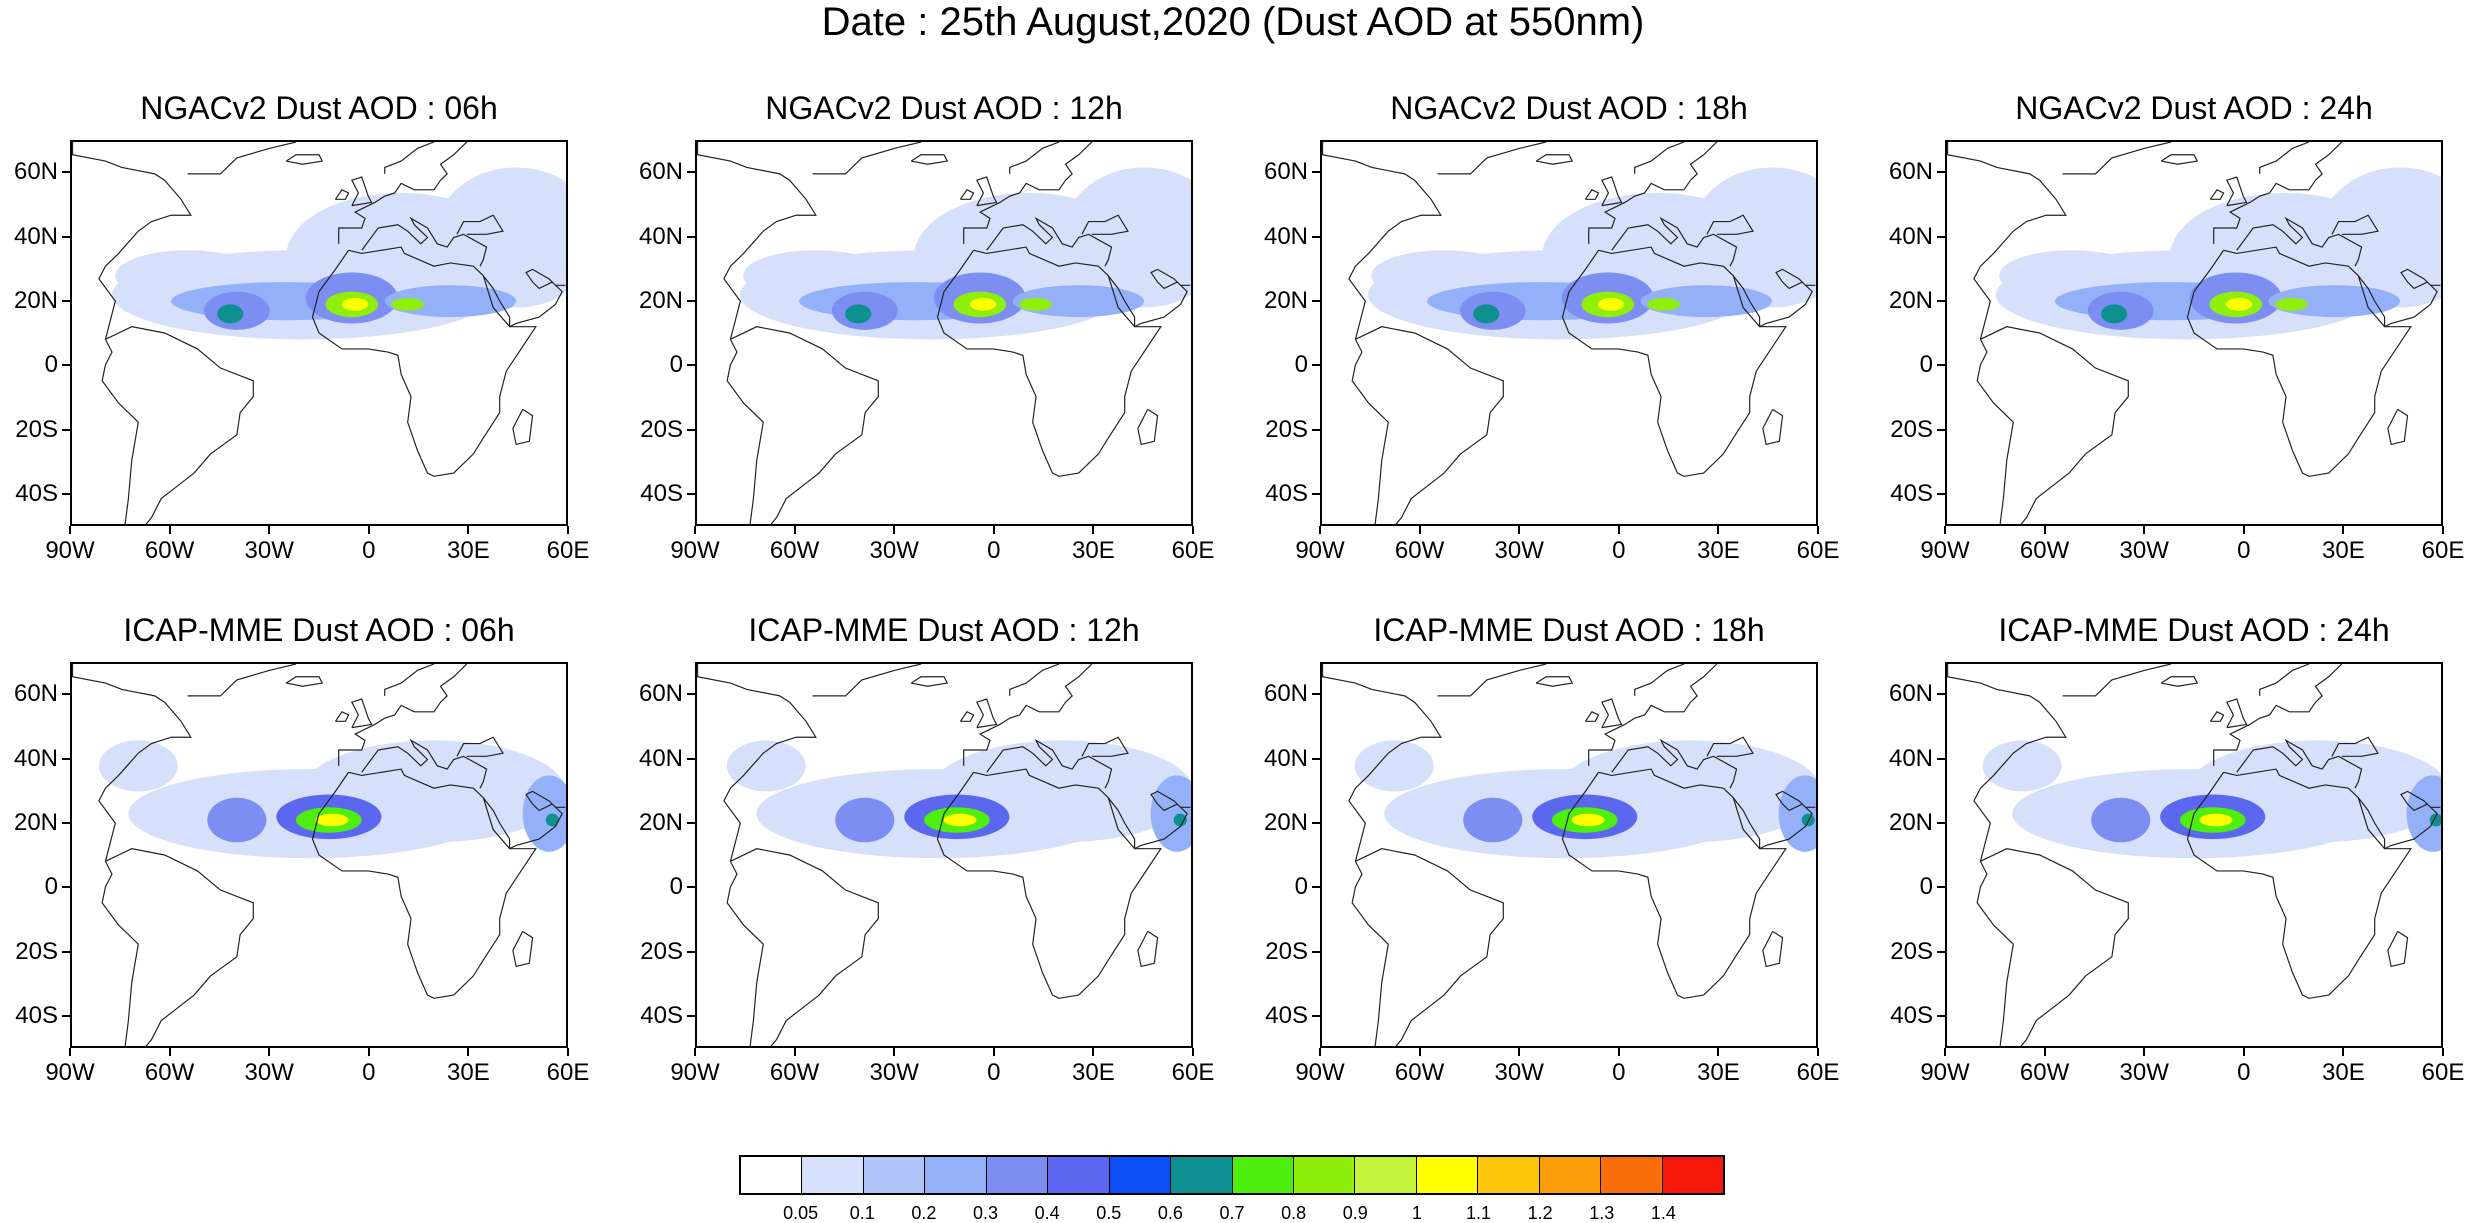 Image resolution: width=2466 pixels, height=1223 pixels. Describe the element at coordinates (319, 108) in the screenshot. I see `panel-title: NGACv2 Dust AOD : 06h` at that location.